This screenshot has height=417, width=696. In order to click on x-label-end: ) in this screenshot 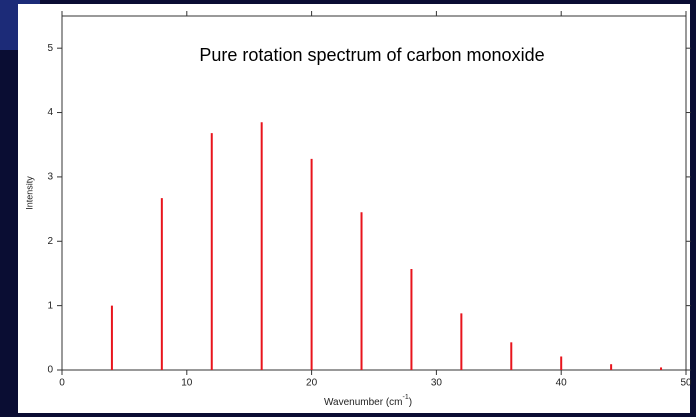, I will do `click(410, 402)`.